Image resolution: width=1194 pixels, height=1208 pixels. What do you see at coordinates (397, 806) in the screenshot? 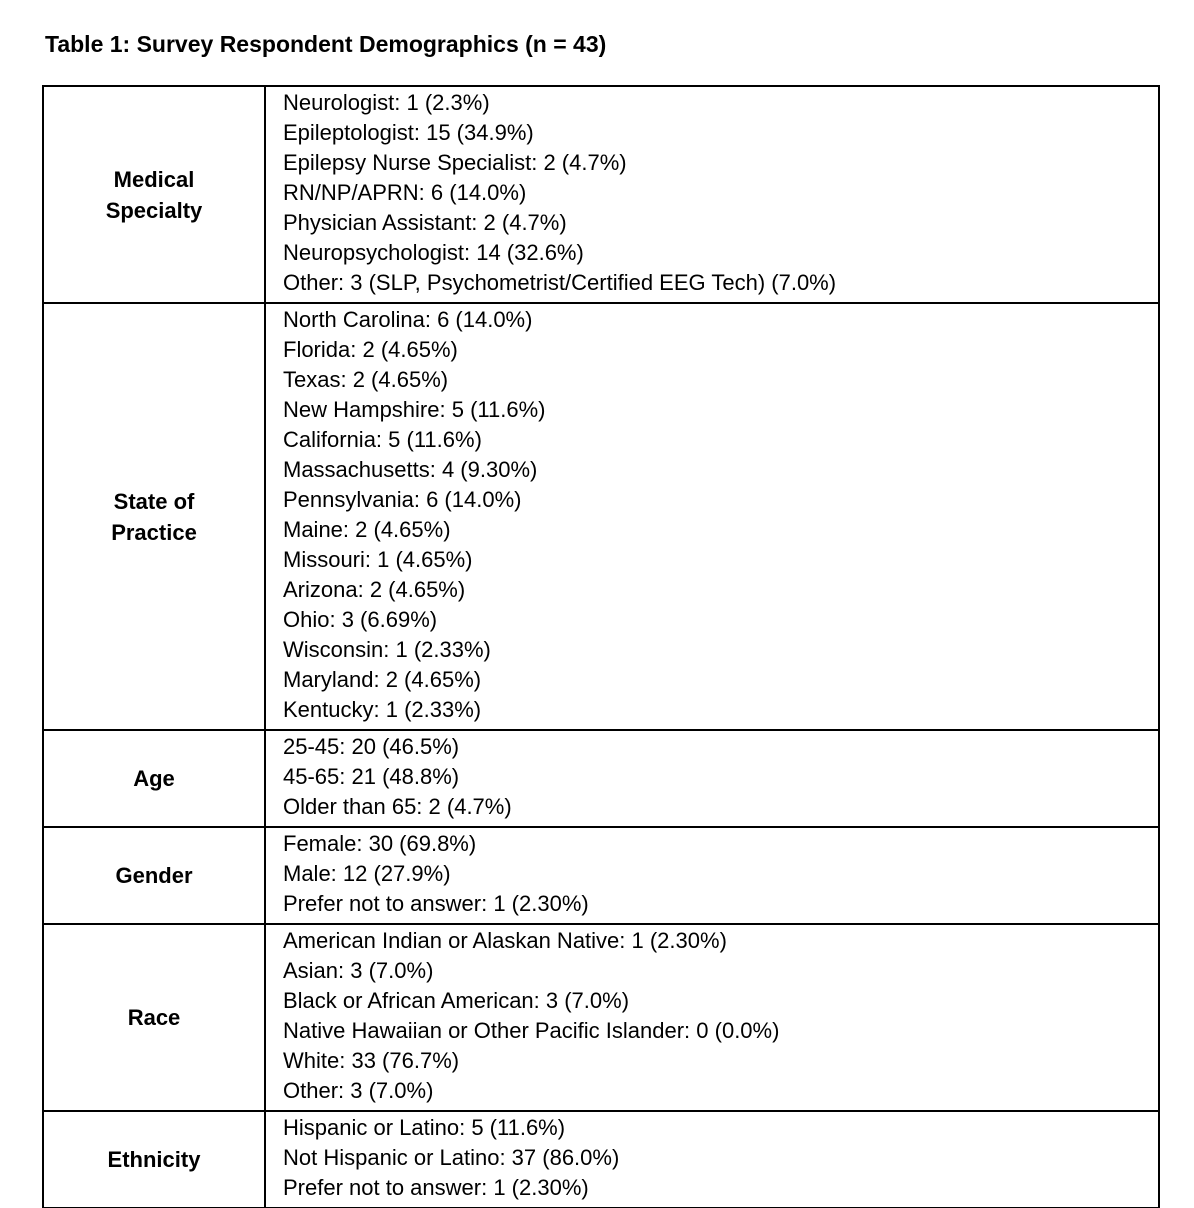
I see `item-line: Older than 65: 2 (4.7%)` at bounding box center [397, 806].